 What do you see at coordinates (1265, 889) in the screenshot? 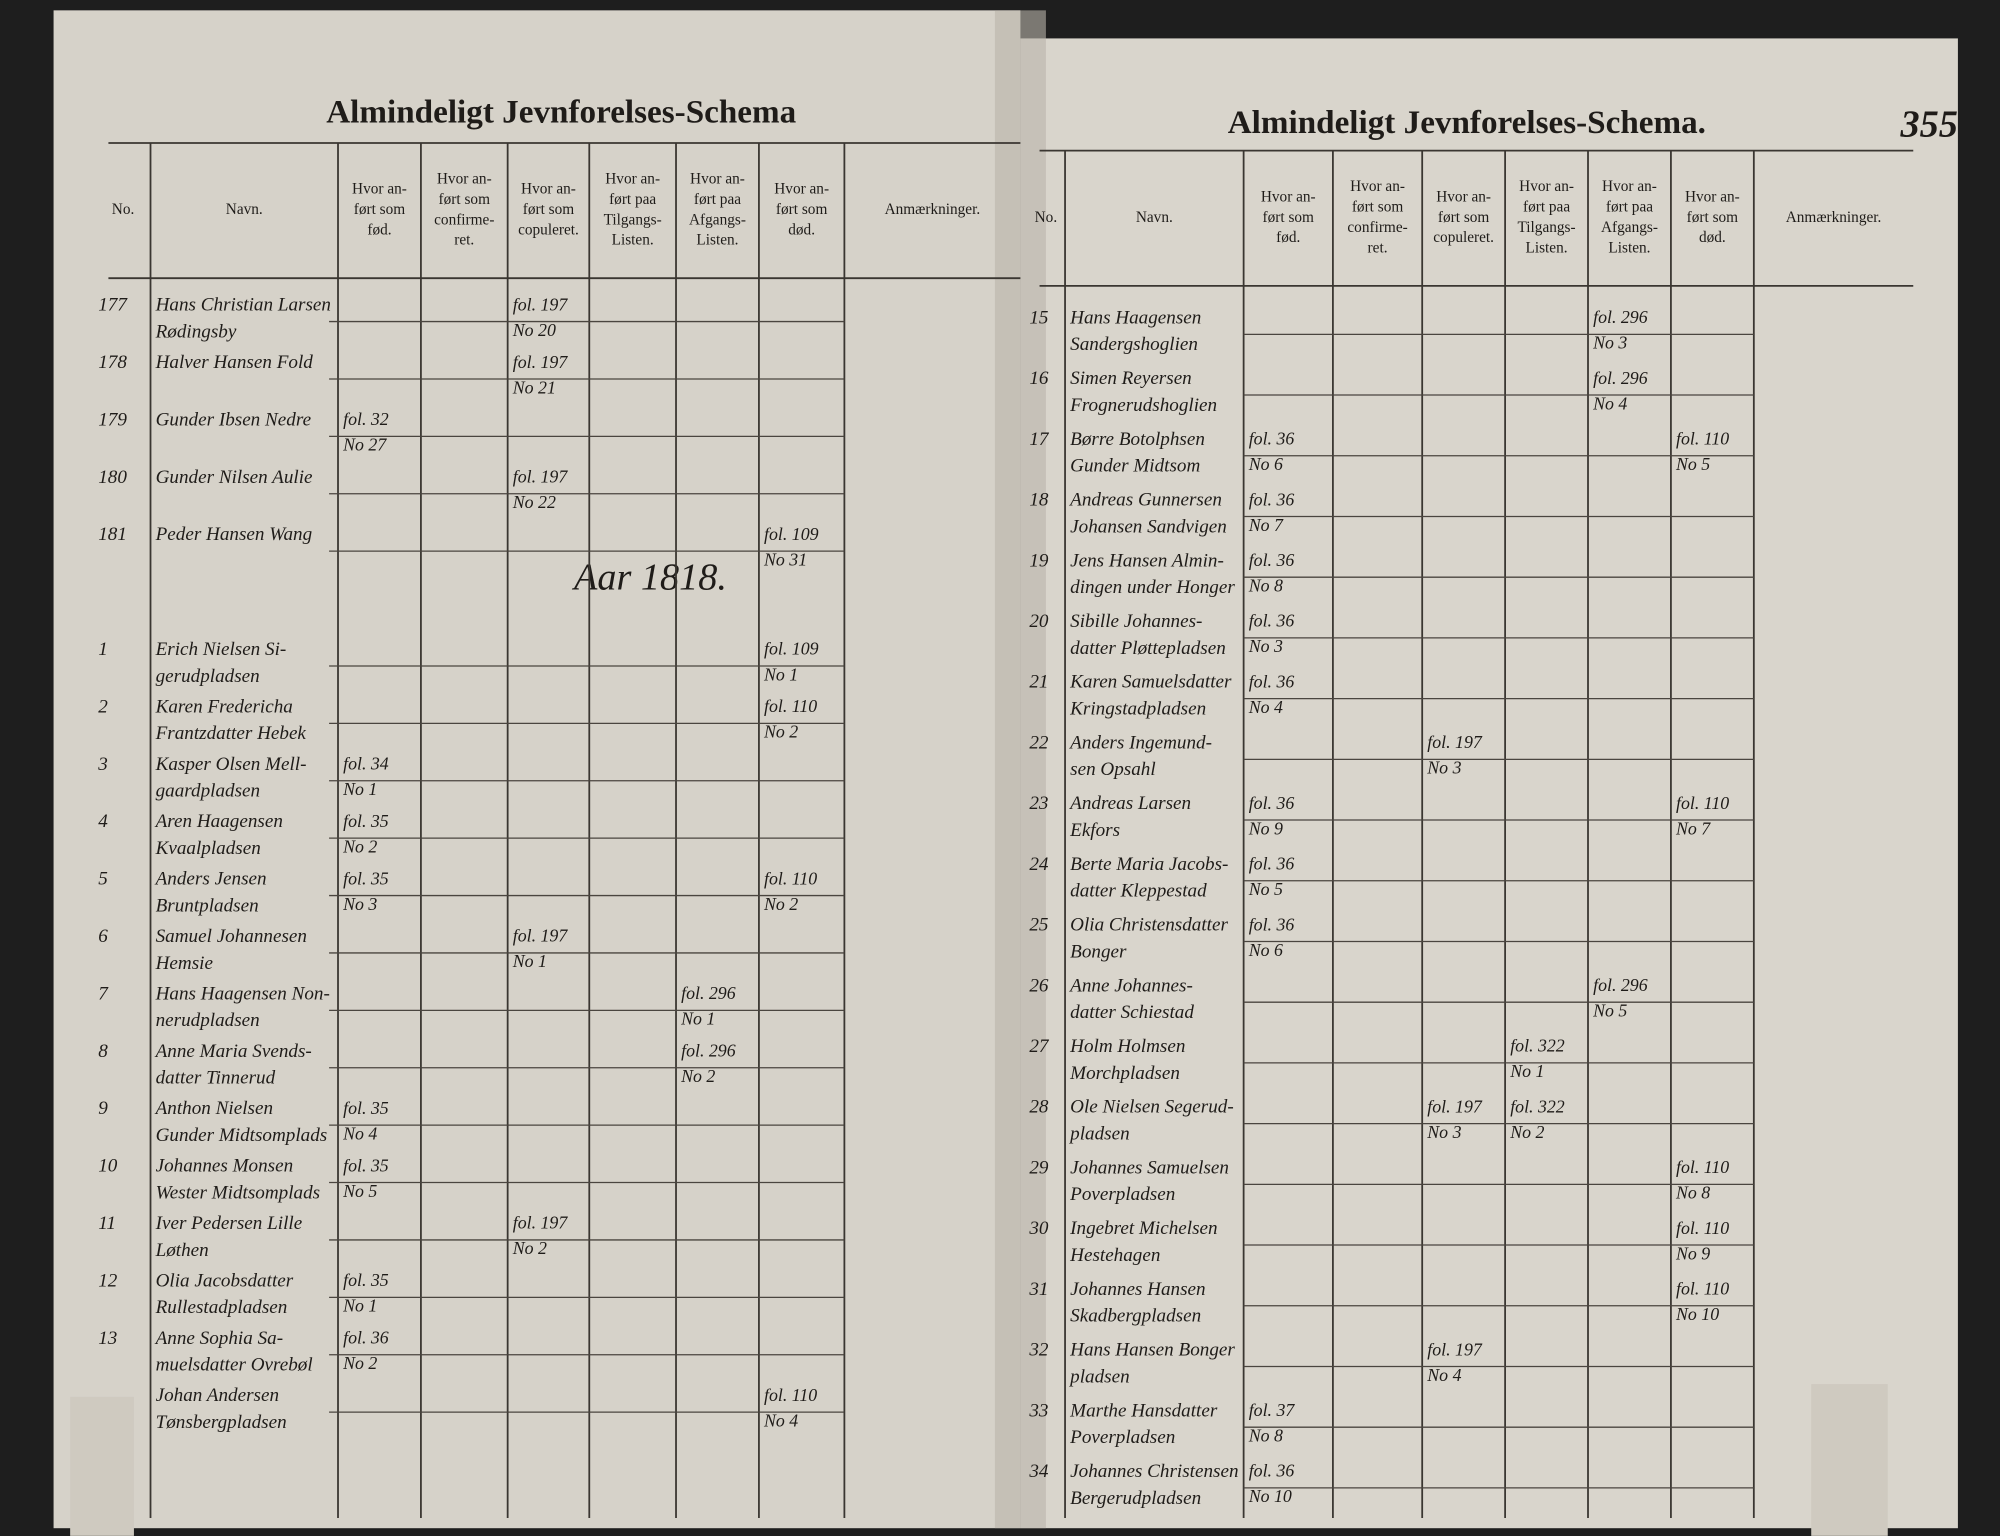
I see `register-reference: No 5` at bounding box center [1265, 889].